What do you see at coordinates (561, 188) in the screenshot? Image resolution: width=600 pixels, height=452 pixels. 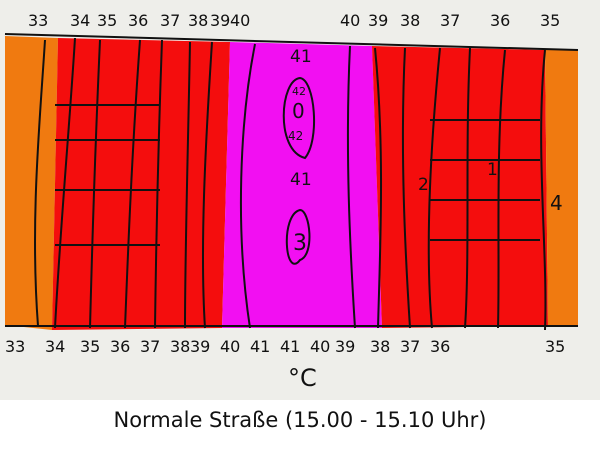 I see `band-orange-right` at bounding box center [561, 188].